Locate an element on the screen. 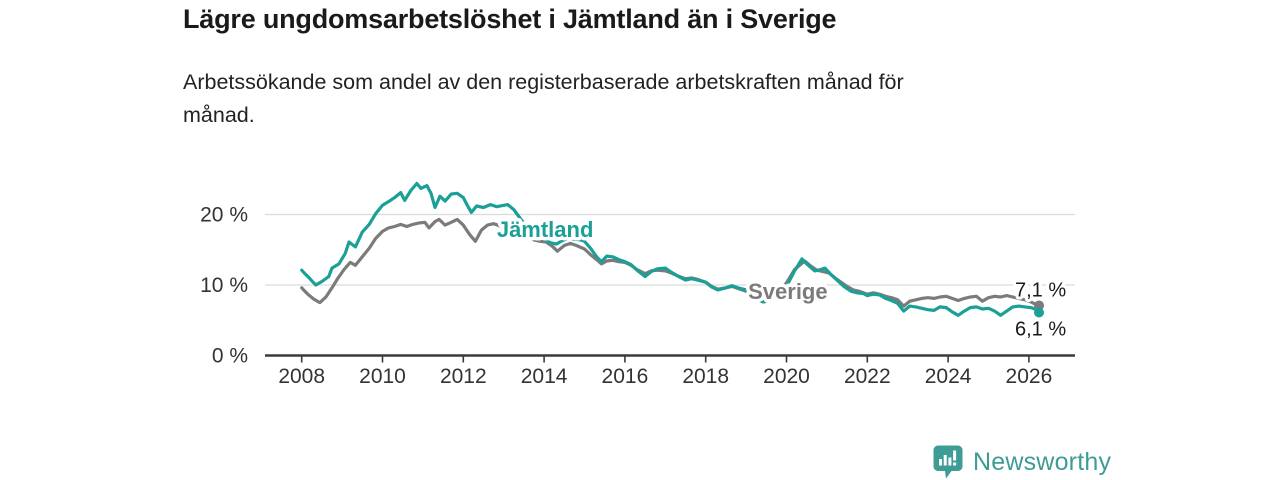 Image resolution: width=1280 pixels, height=480 pixels. series-name-label-jämtland: Jämtland is located at coordinates (545, 229).